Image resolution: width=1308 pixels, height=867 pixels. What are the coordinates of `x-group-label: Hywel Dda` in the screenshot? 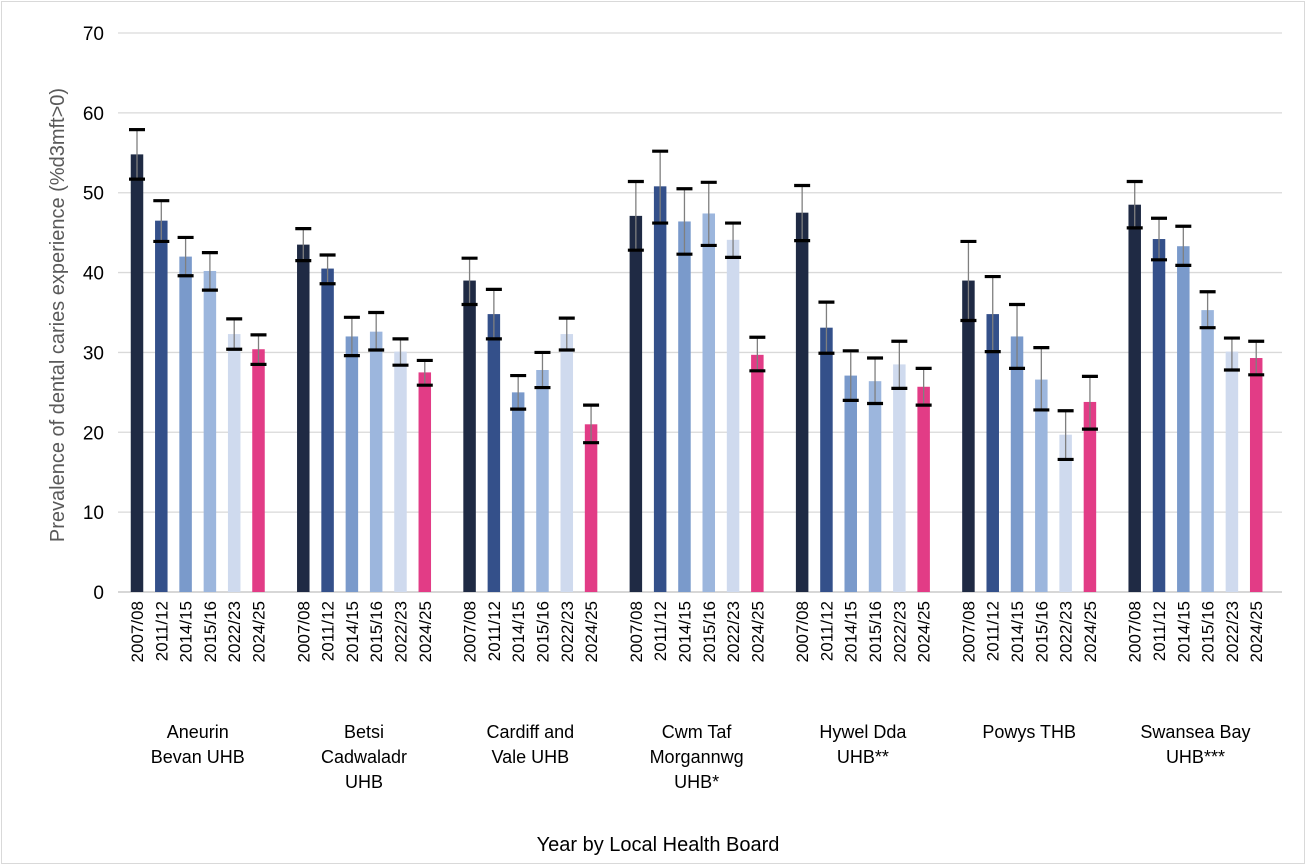 It's located at (863, 732).